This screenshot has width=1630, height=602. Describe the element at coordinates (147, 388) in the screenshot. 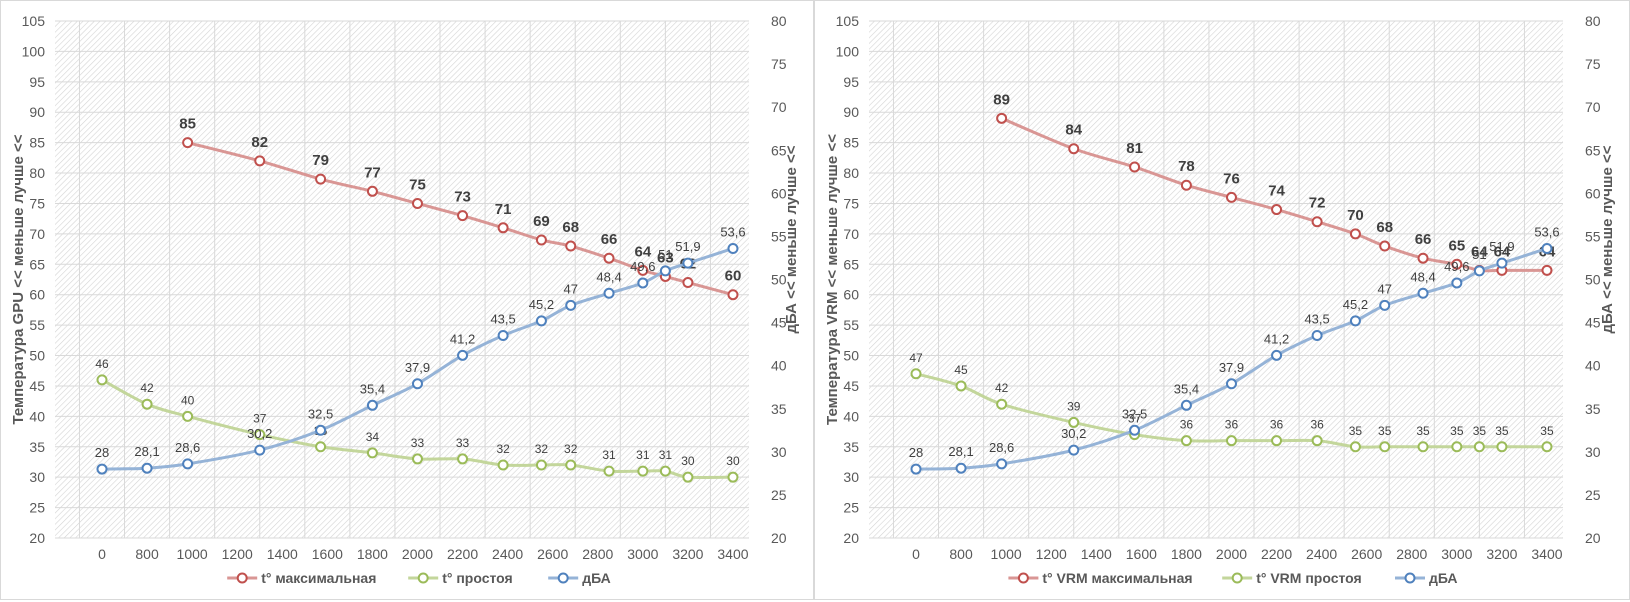

I see `data-label: 42` at that location.